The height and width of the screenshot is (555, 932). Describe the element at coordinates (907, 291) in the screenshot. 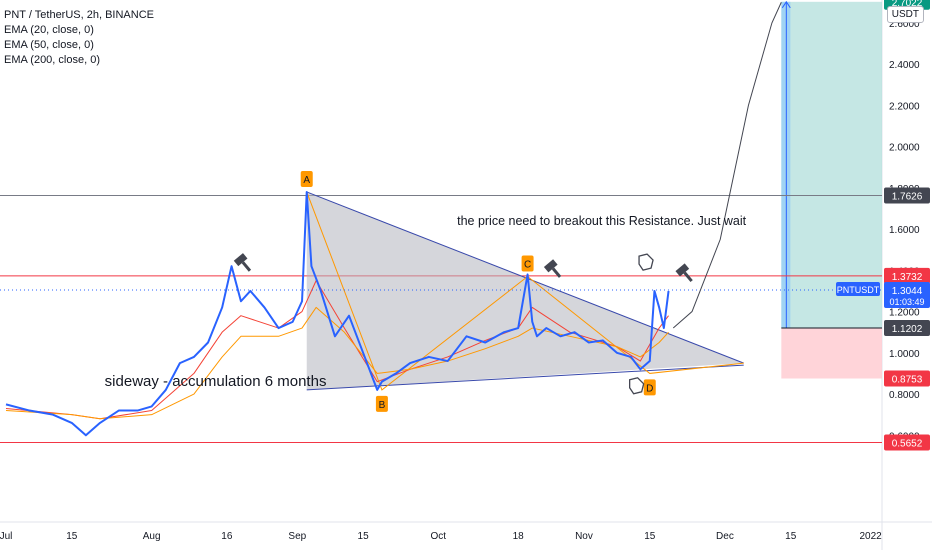

I see `current-price-value: 1.3044` at that location.